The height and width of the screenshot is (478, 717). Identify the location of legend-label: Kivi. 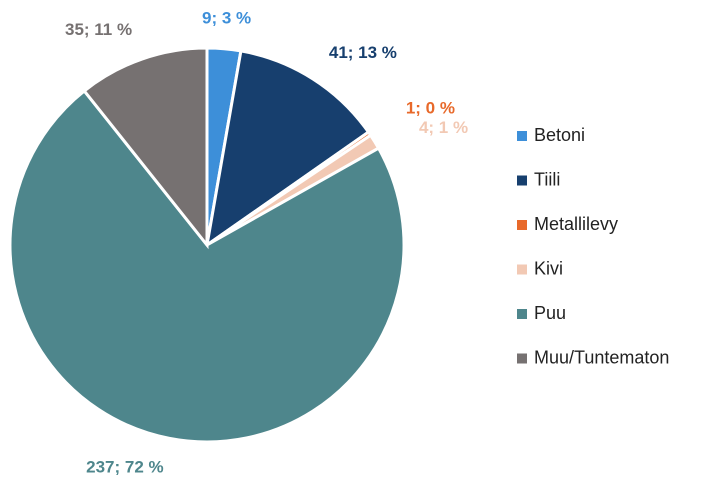
(548, 268).